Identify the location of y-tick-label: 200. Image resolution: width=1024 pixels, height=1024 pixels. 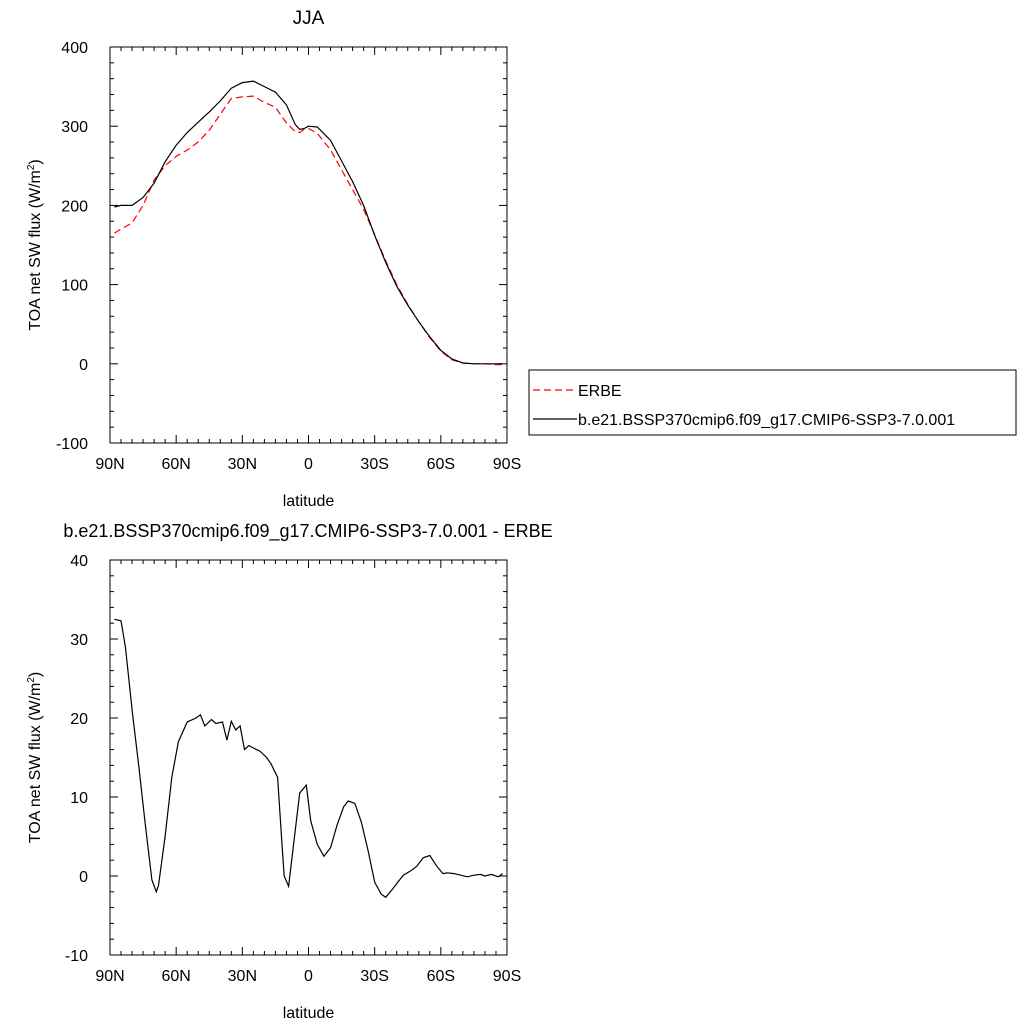
(74, 206).